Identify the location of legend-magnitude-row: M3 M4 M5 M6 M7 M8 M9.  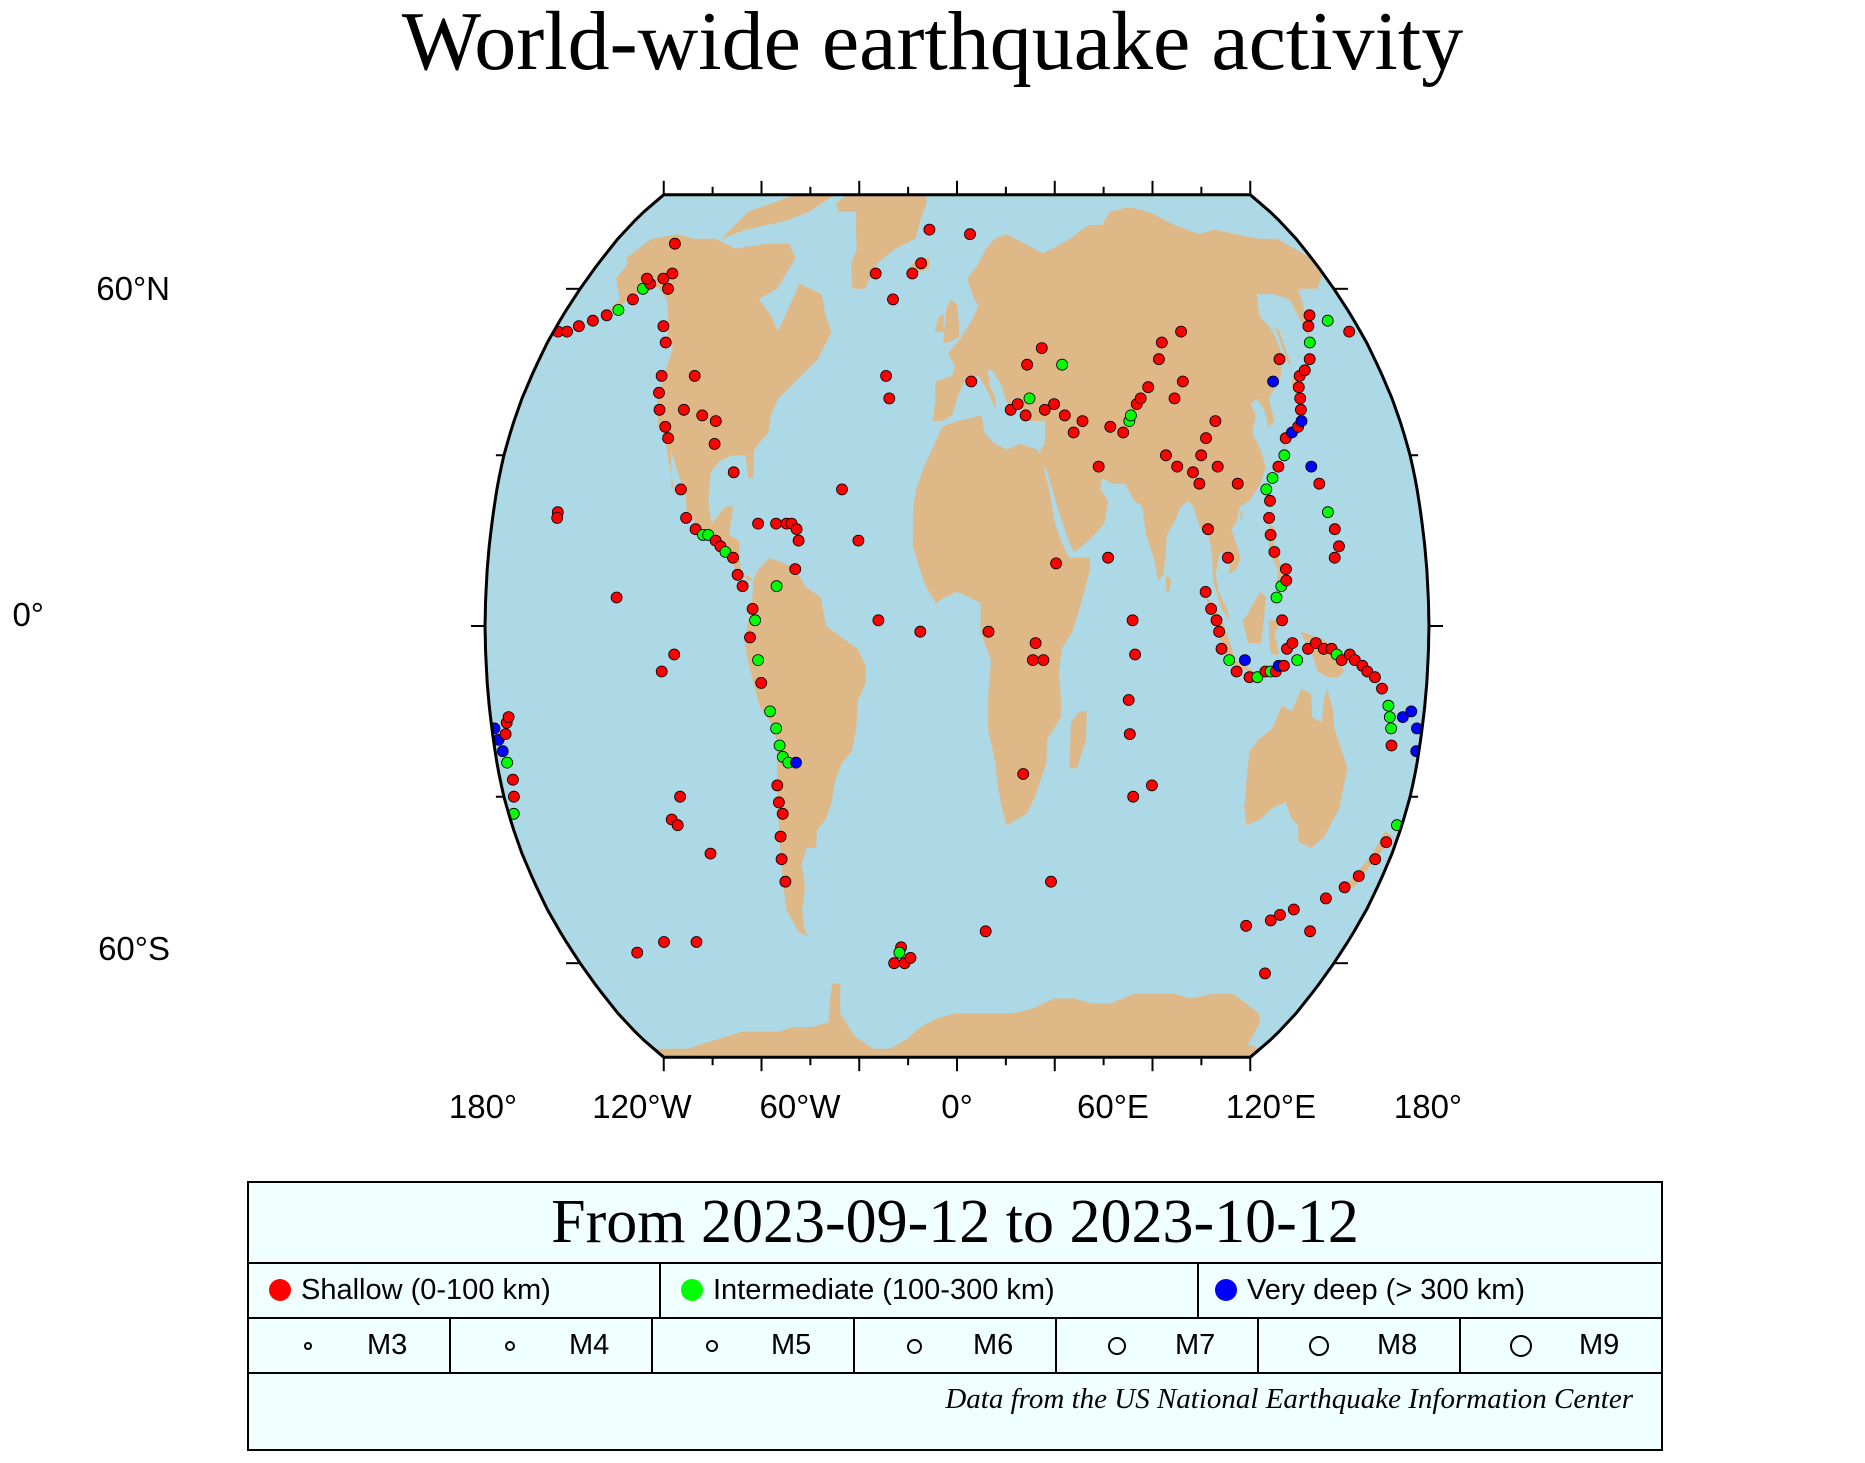
(955, 1346).